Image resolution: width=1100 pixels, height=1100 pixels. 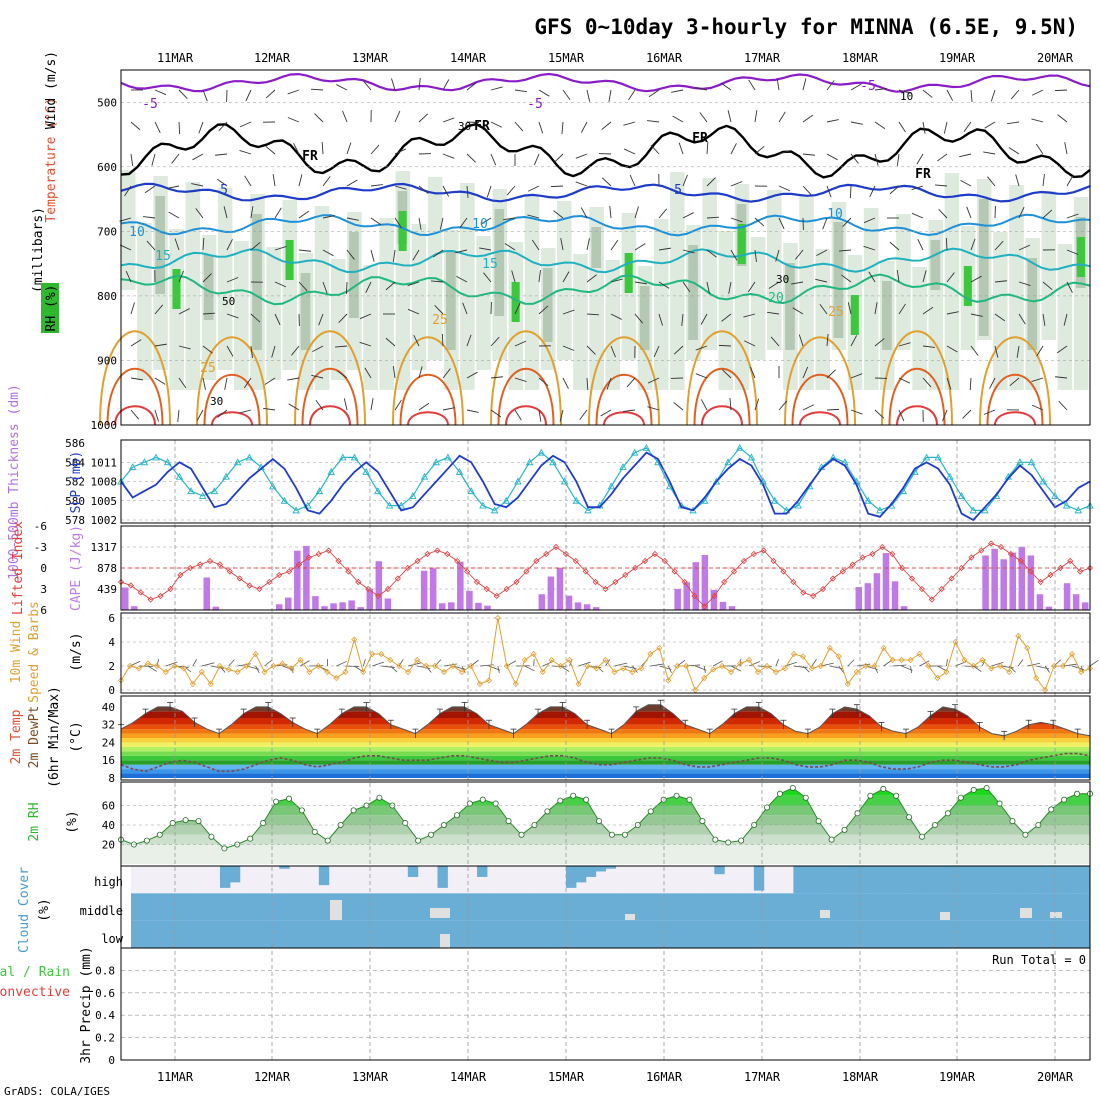 I want to click on isotherm-plus10, so click(x=605, y=225).